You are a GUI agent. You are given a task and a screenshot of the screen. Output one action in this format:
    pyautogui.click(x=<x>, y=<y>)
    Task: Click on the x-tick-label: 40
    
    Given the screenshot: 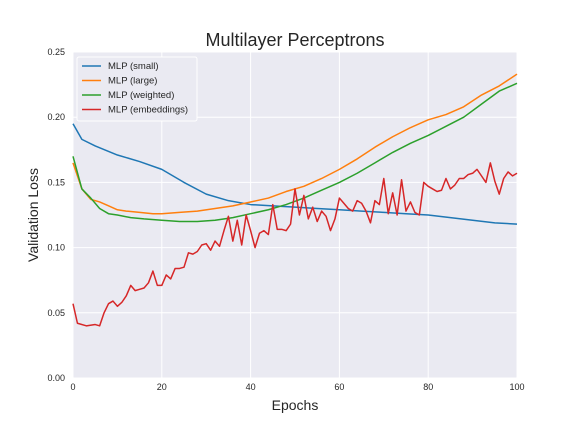 What is the action you would take?
    pyautogui.click(x=251, y=387)
    